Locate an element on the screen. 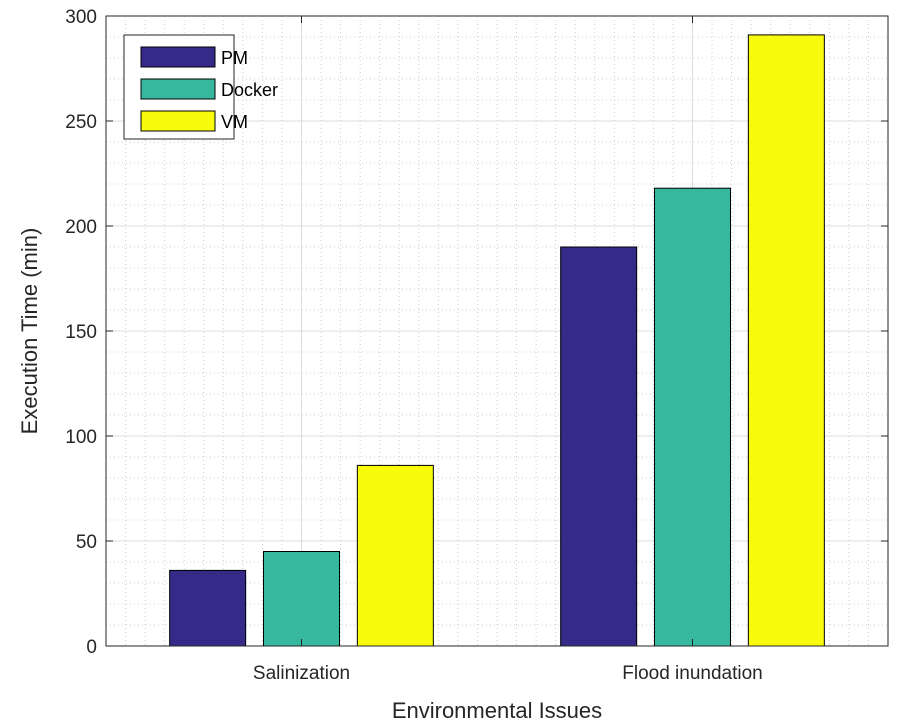 The image size is (909, 723). legend-label-pm: PM is located at coordinates (234, 58).